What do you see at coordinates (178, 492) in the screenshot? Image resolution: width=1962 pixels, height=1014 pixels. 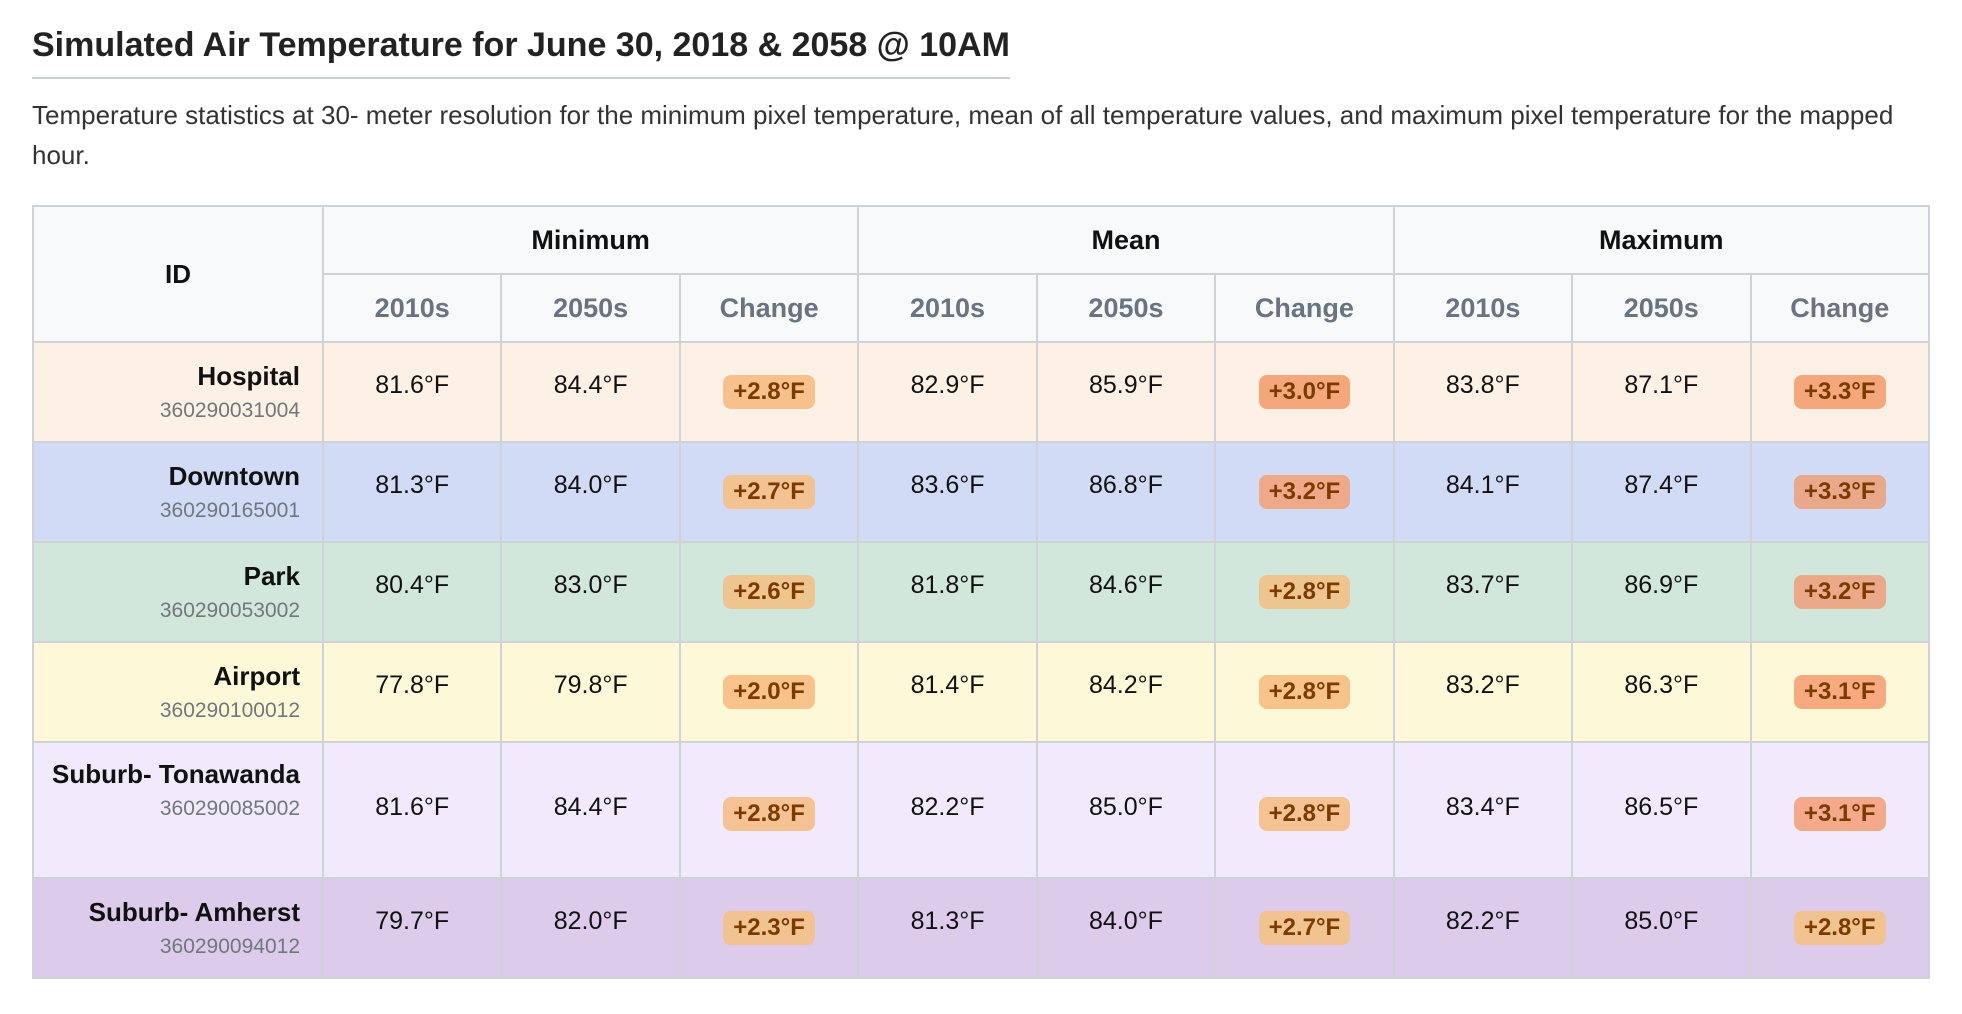 I see `location-cell: Downtown 360290165001` at bounding box center [178, 492].